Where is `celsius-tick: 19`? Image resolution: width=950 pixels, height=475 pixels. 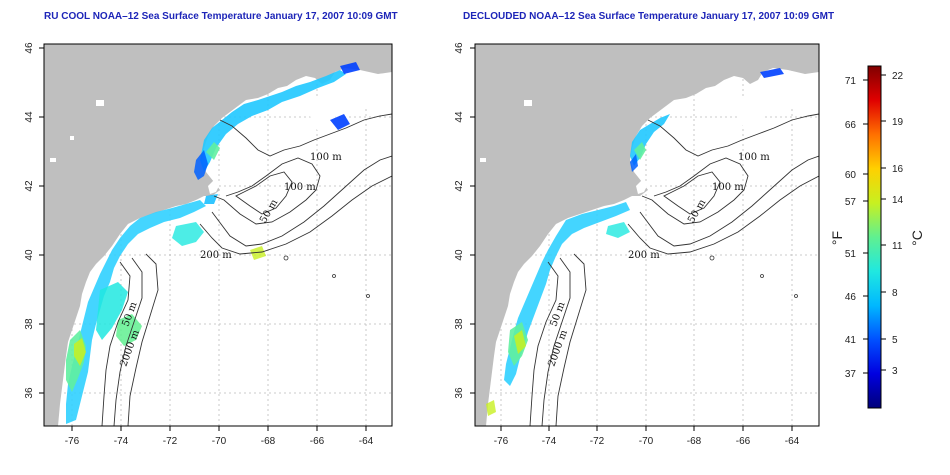
celsius-tick: 19 is located at coordinates (898, 122).